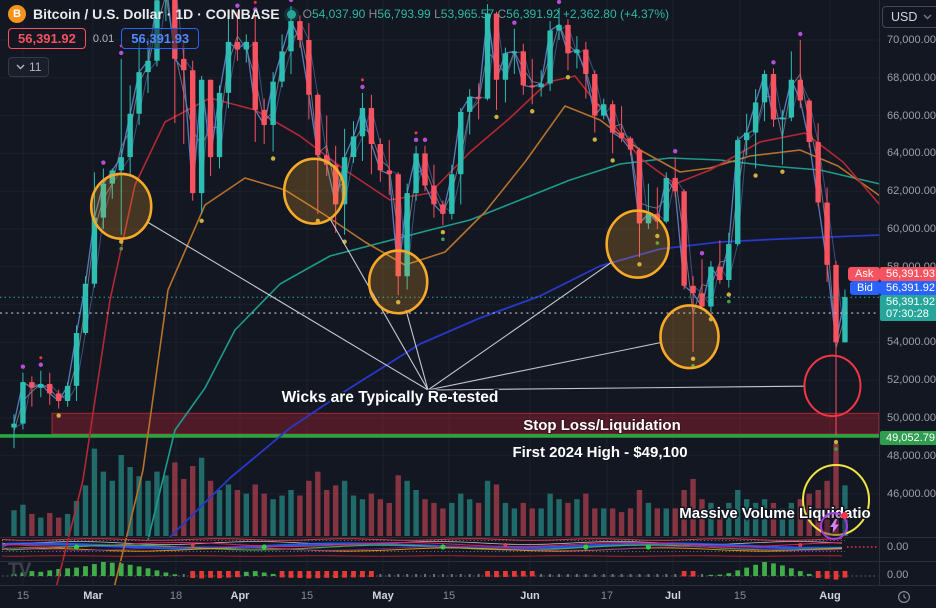 The image size is (936, 608). I want to click on flash-promo-icon, so click(834, 526).